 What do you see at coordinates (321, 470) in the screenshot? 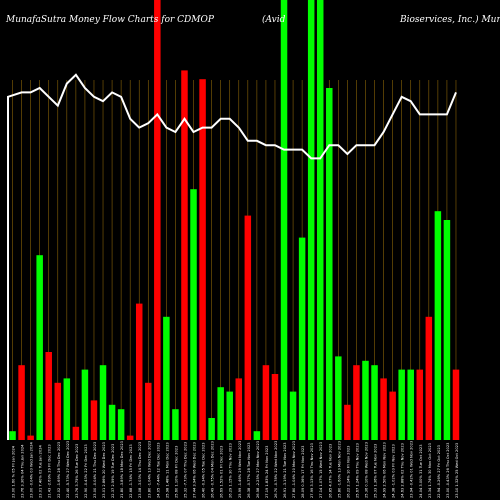
I see `x-tick-label: 27.14 1.07% 15 Wed Nov 2023` at bounding box center [321, 470].